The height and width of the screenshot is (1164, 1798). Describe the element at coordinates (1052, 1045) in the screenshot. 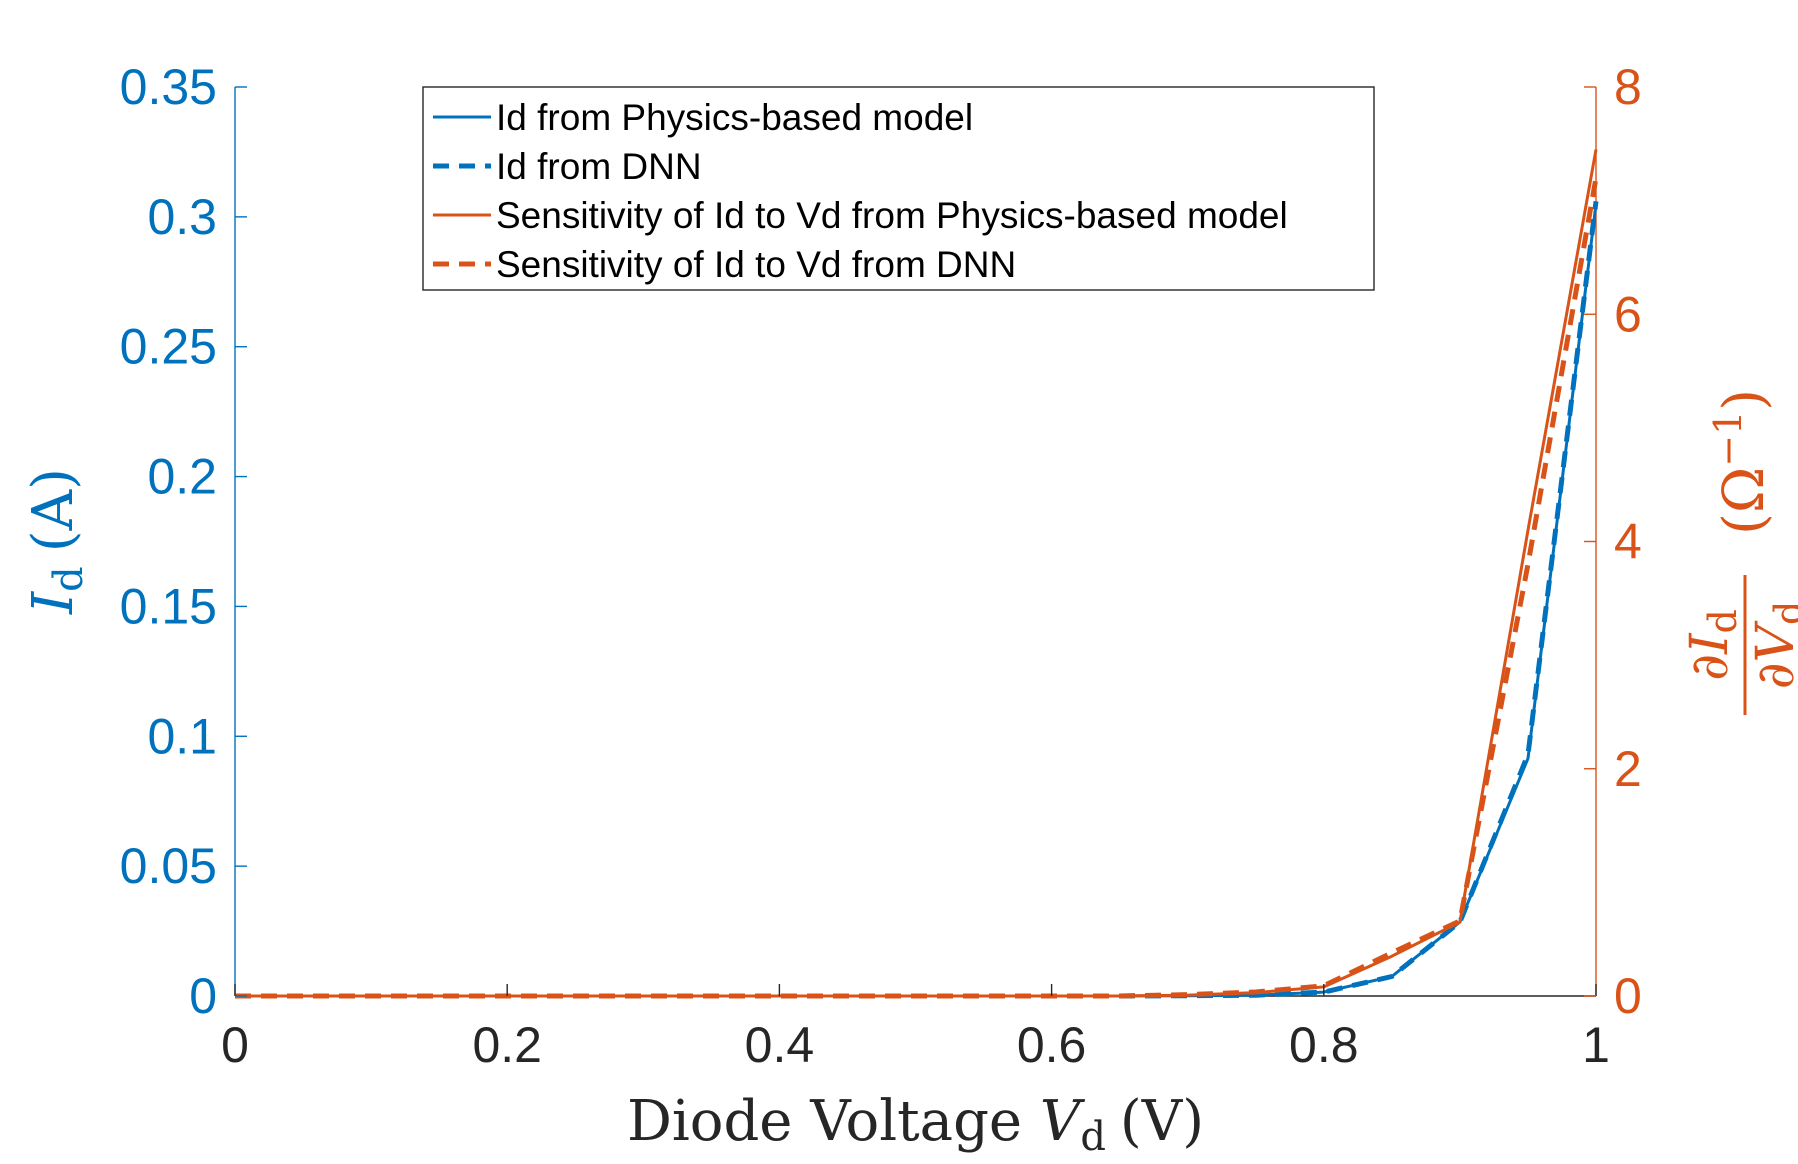

I see `x-tick-label: 0.6` at that location.